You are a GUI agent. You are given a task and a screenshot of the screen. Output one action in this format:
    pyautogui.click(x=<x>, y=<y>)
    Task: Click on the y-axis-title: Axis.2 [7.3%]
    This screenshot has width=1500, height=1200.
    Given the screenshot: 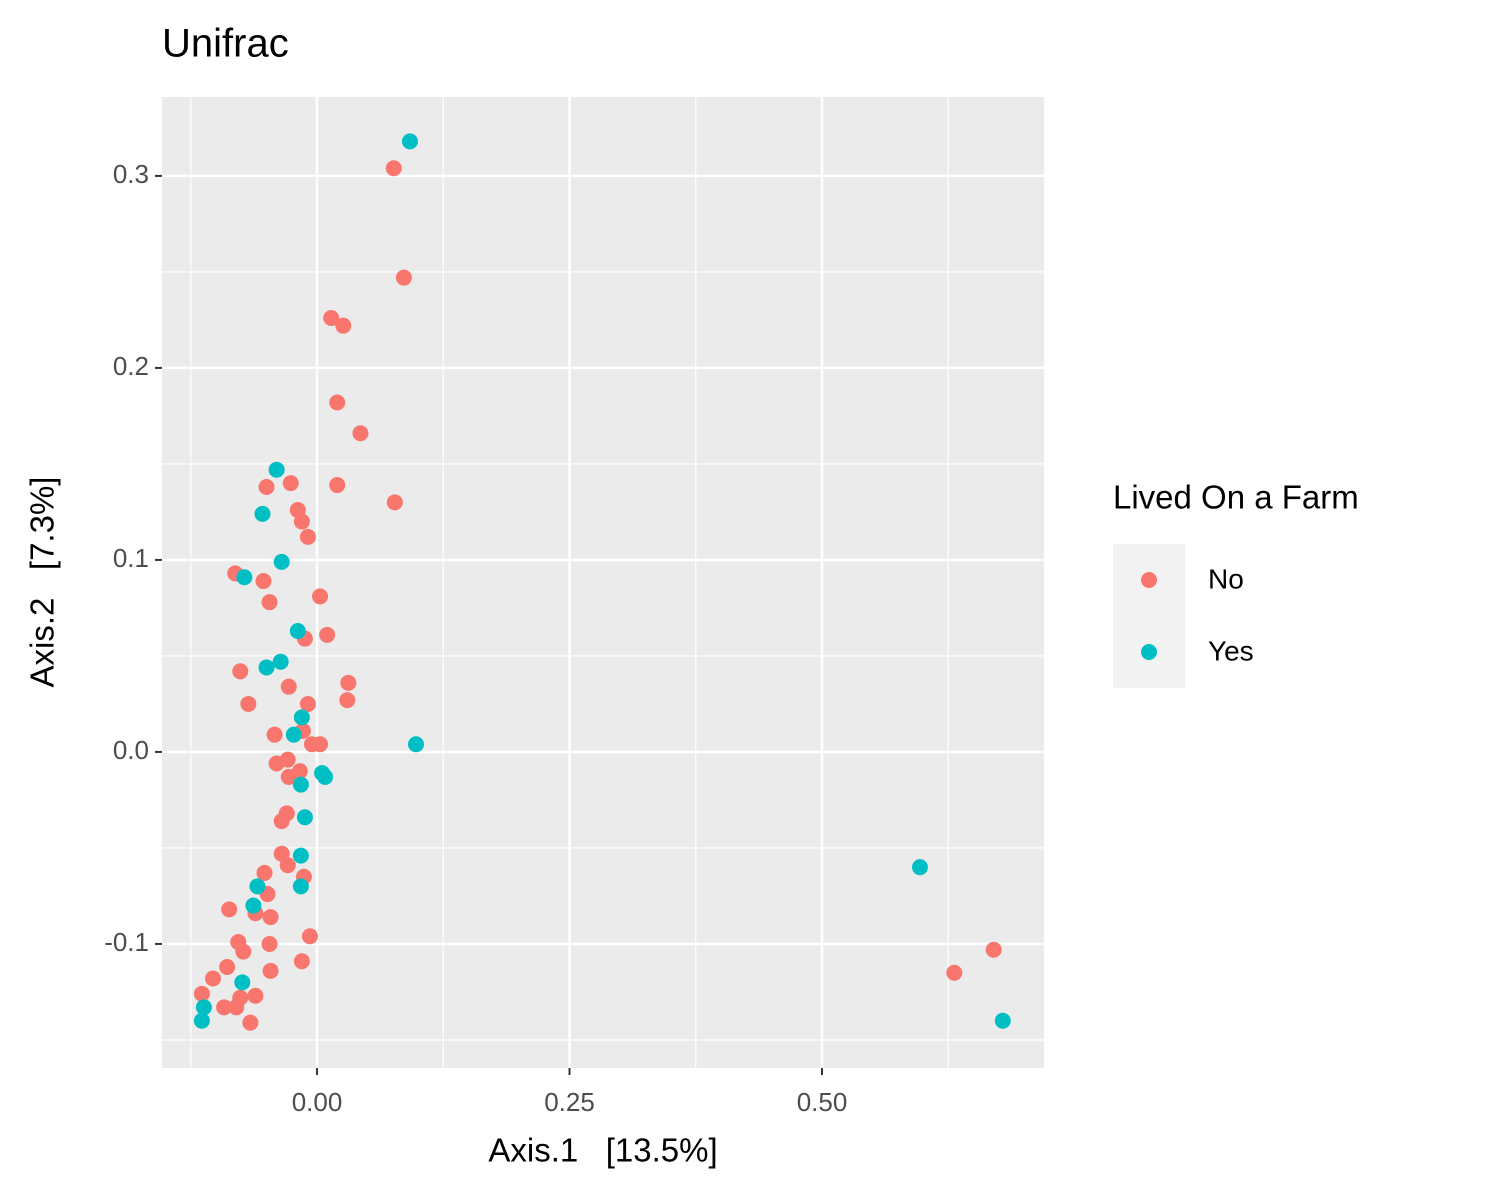 What is the action you would take?
    pyautogui.click(x=42, y=582)
    